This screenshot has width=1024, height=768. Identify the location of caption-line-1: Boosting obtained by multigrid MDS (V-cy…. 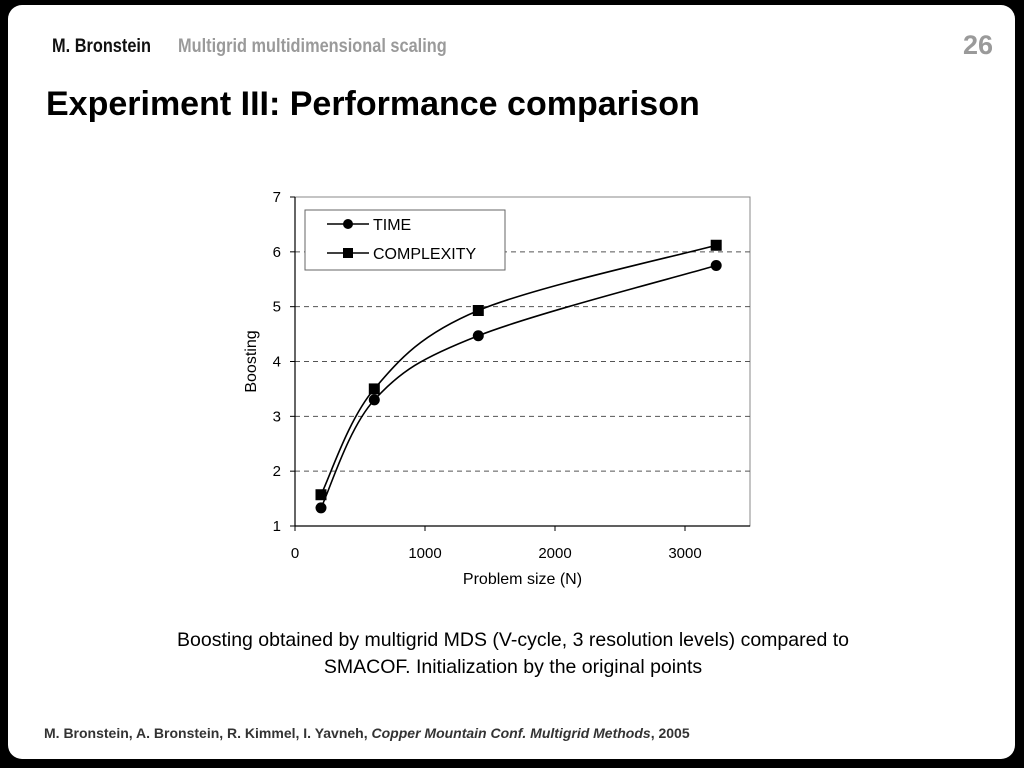
(513, 640).